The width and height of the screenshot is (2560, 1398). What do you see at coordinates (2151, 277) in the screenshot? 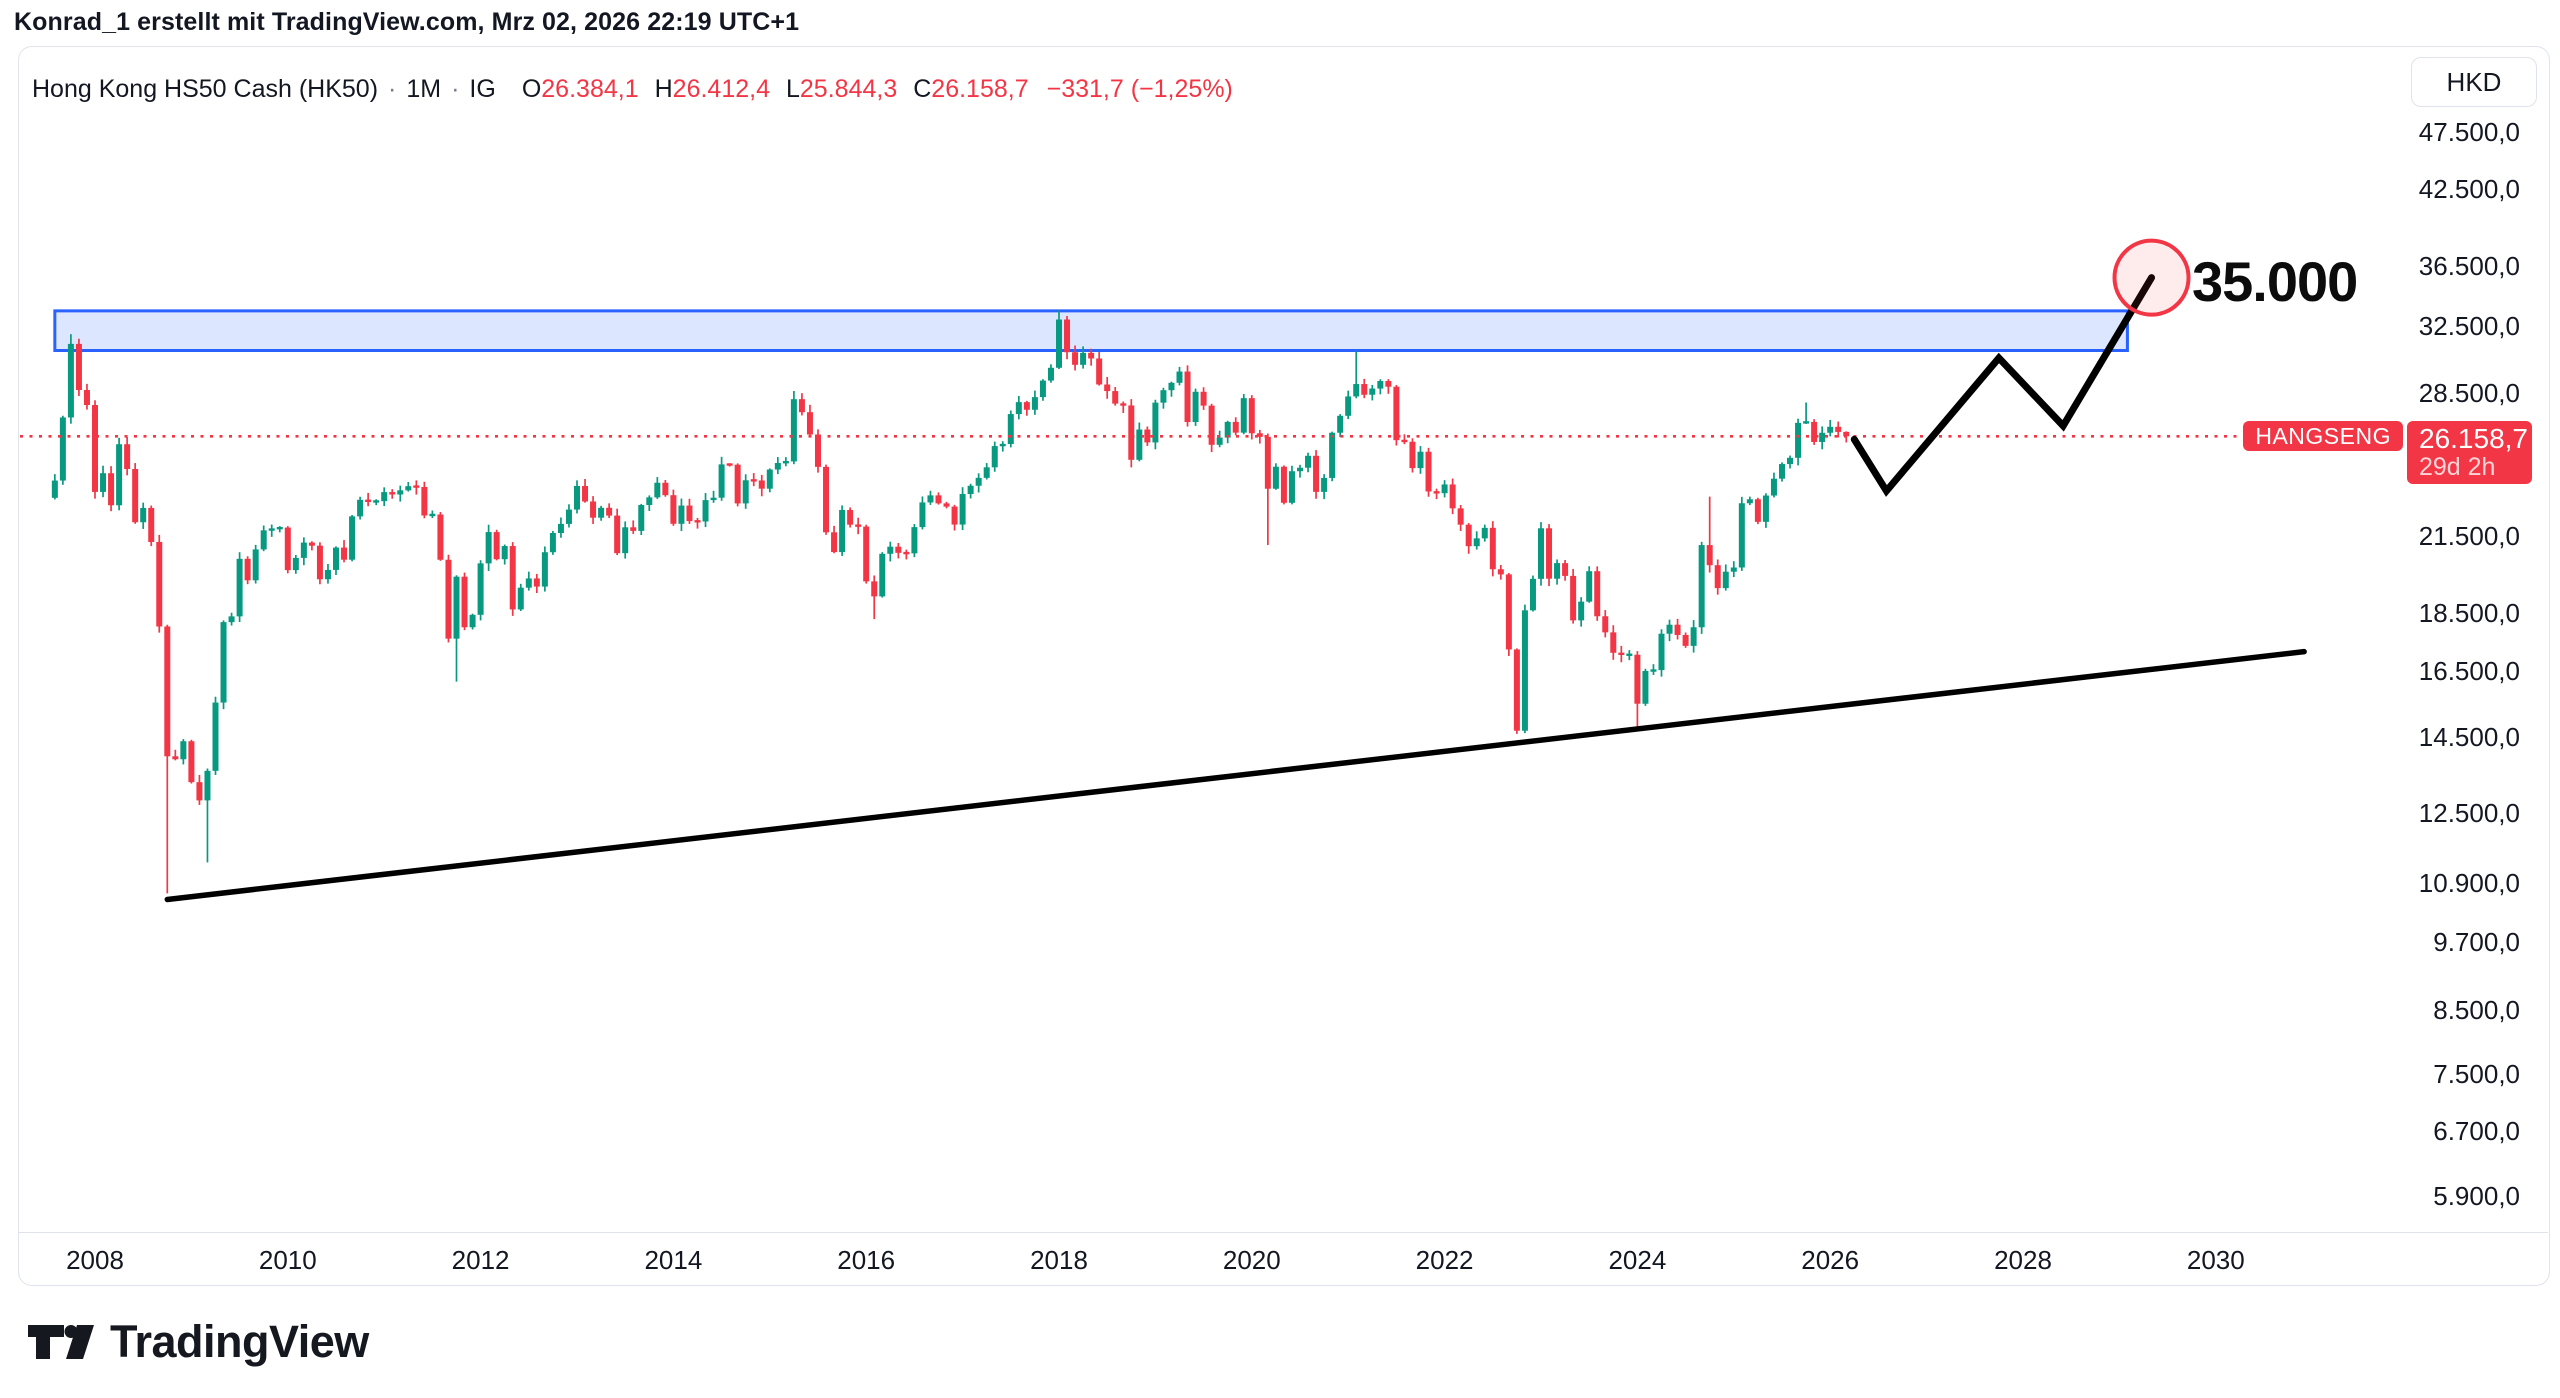
I see `target-circle` at bounding box center [2151, 277].